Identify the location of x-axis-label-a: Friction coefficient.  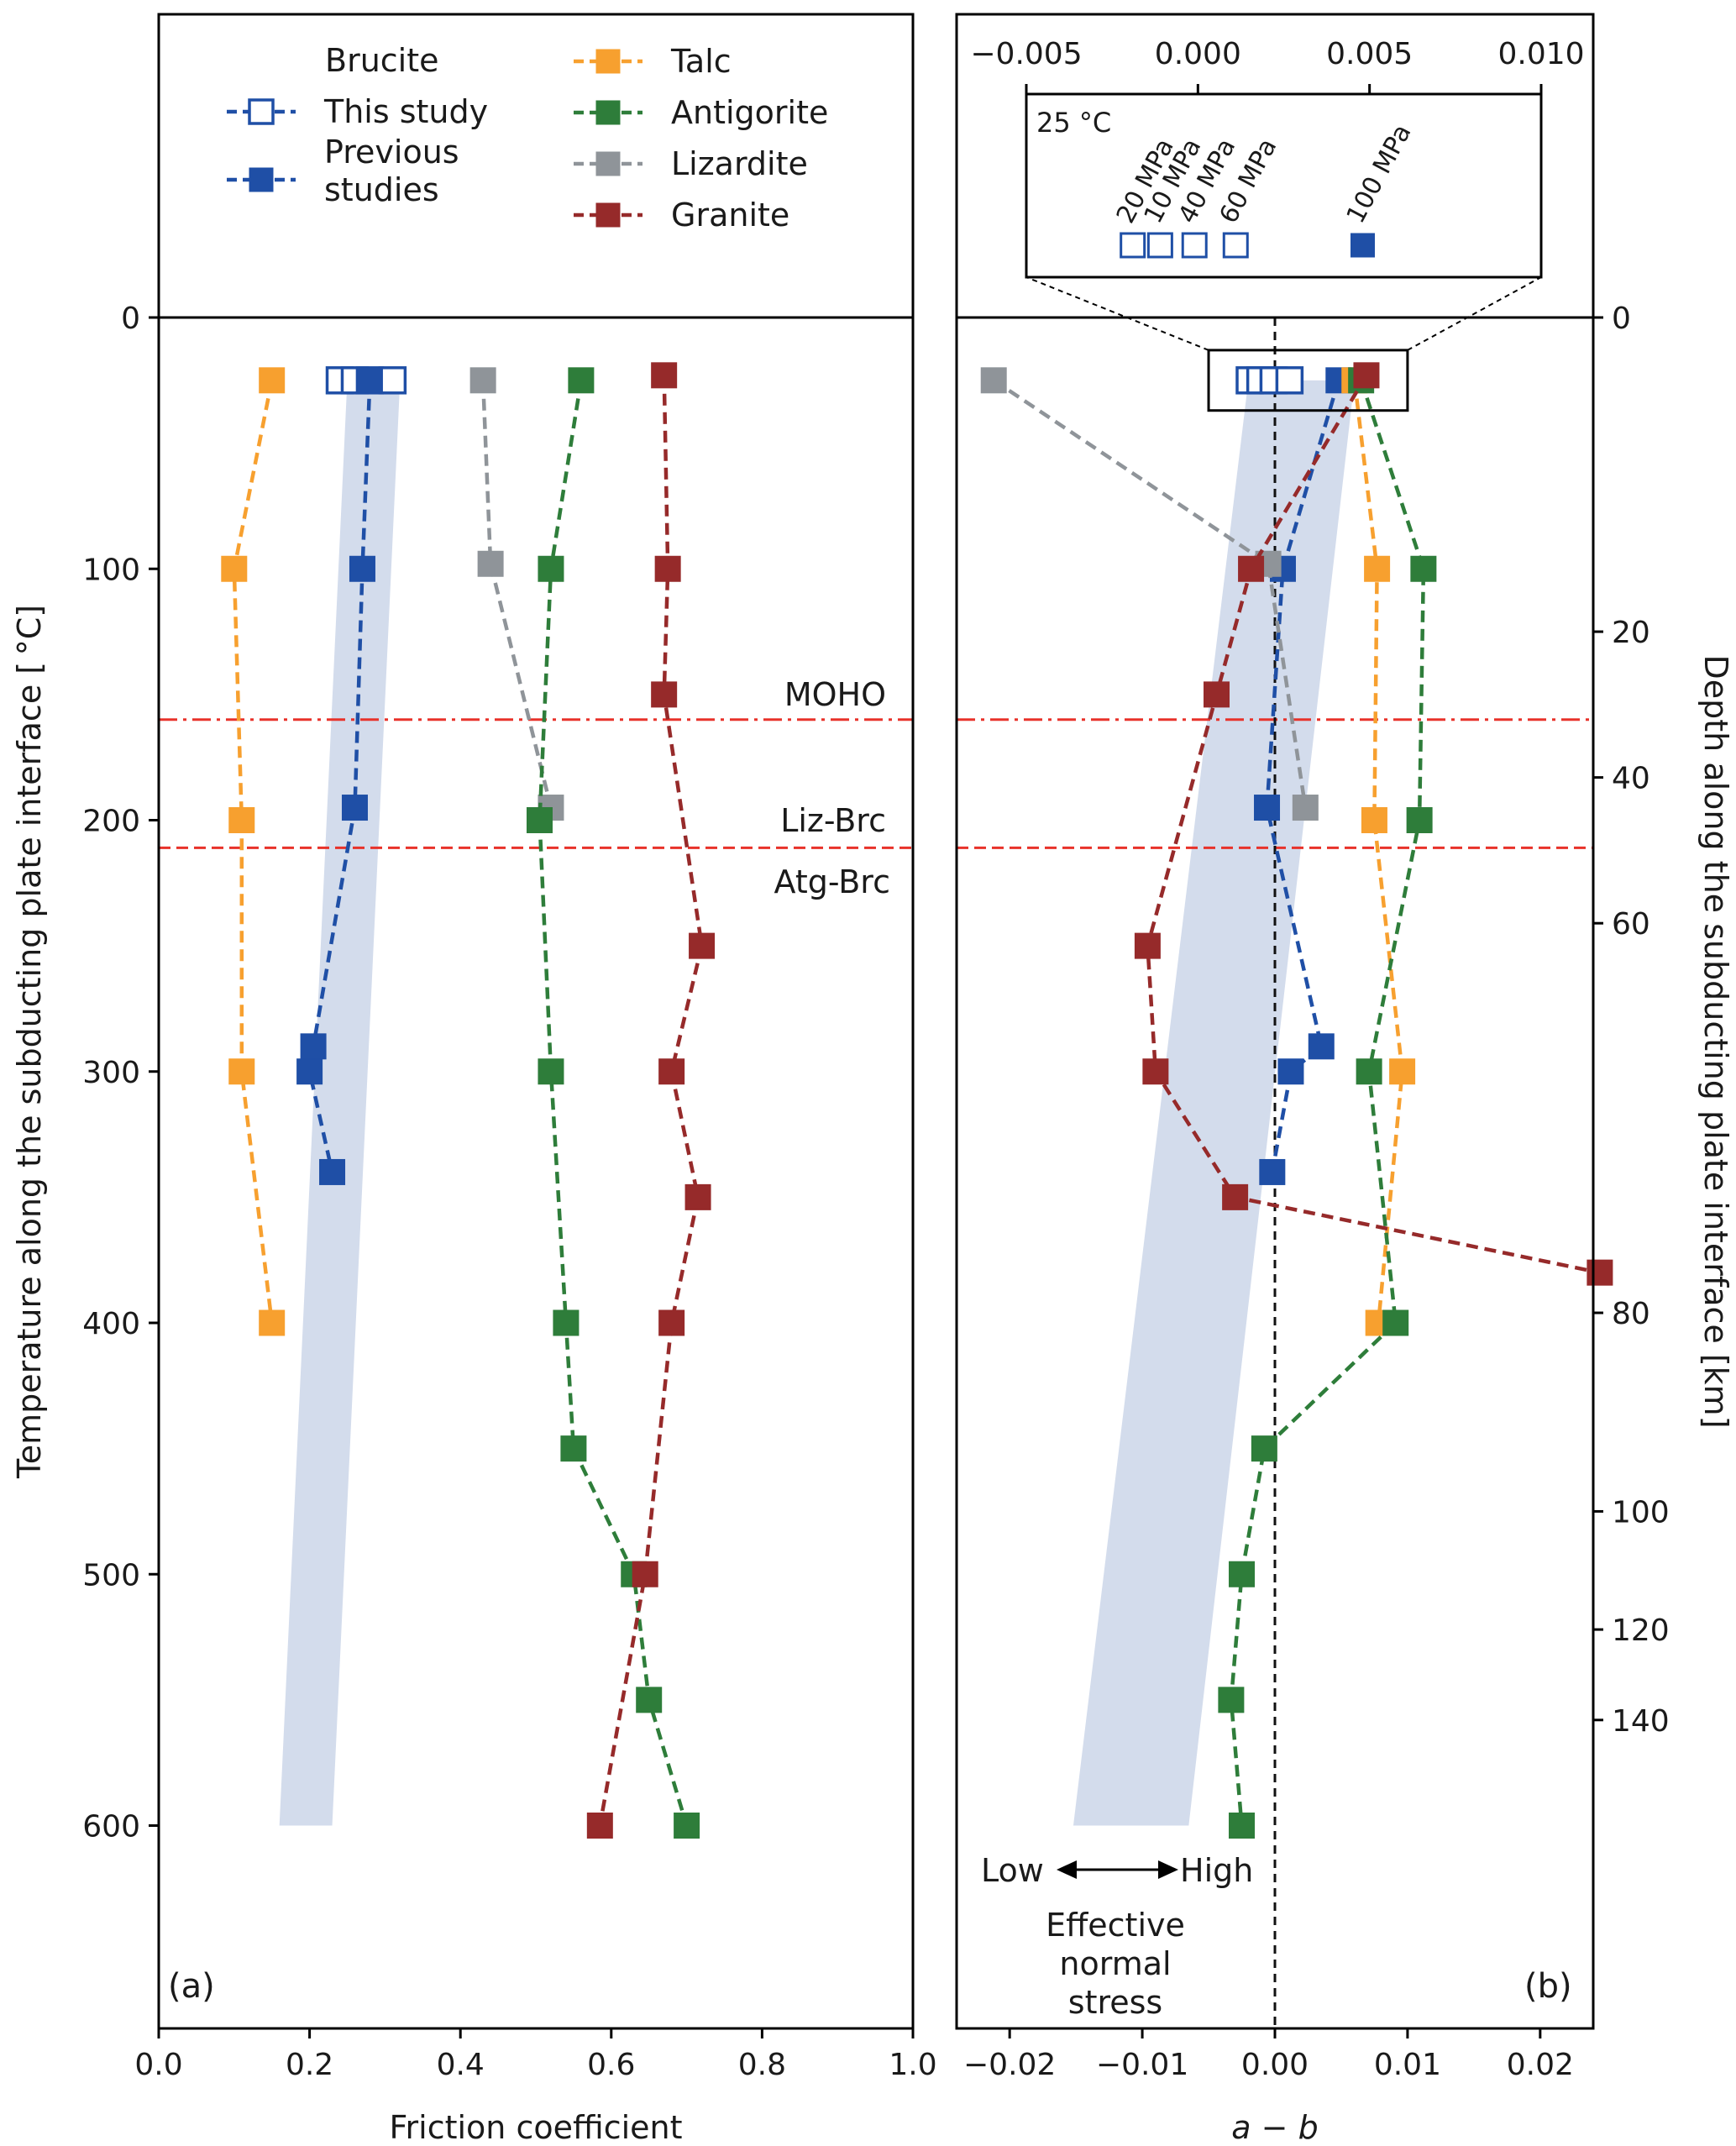
(535, 2127).